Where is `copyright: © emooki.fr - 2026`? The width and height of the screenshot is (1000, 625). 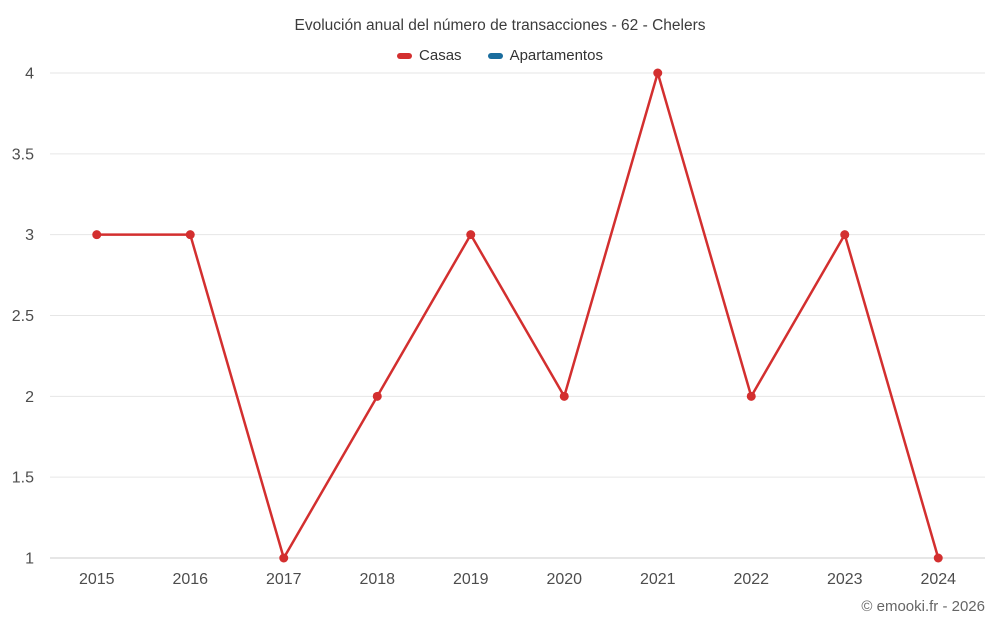 copyright: © emooki.fr - 2026 is located at coordinates (923, 606).